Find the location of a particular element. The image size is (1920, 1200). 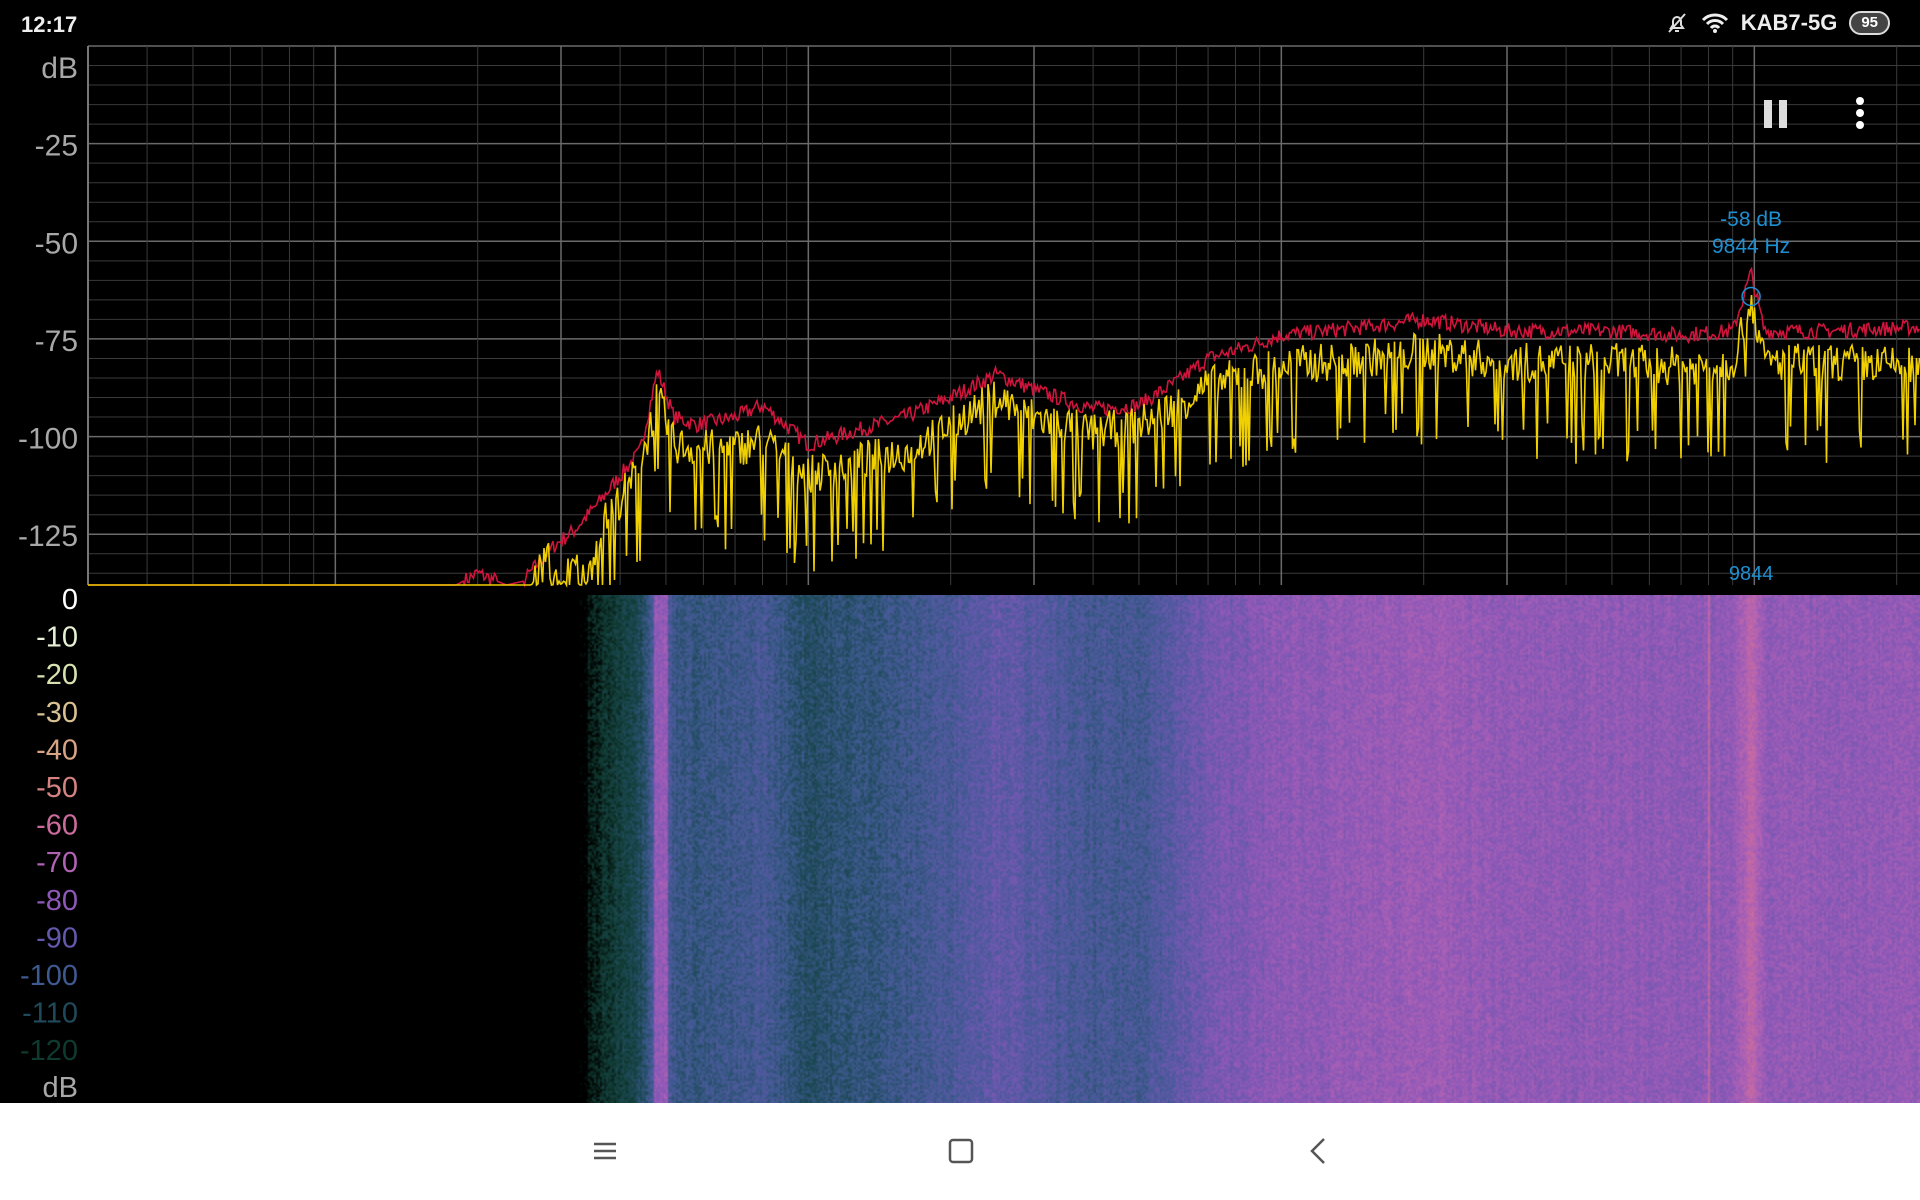

colorbar-tick-label: -50 is located at coordinates (57, 788).